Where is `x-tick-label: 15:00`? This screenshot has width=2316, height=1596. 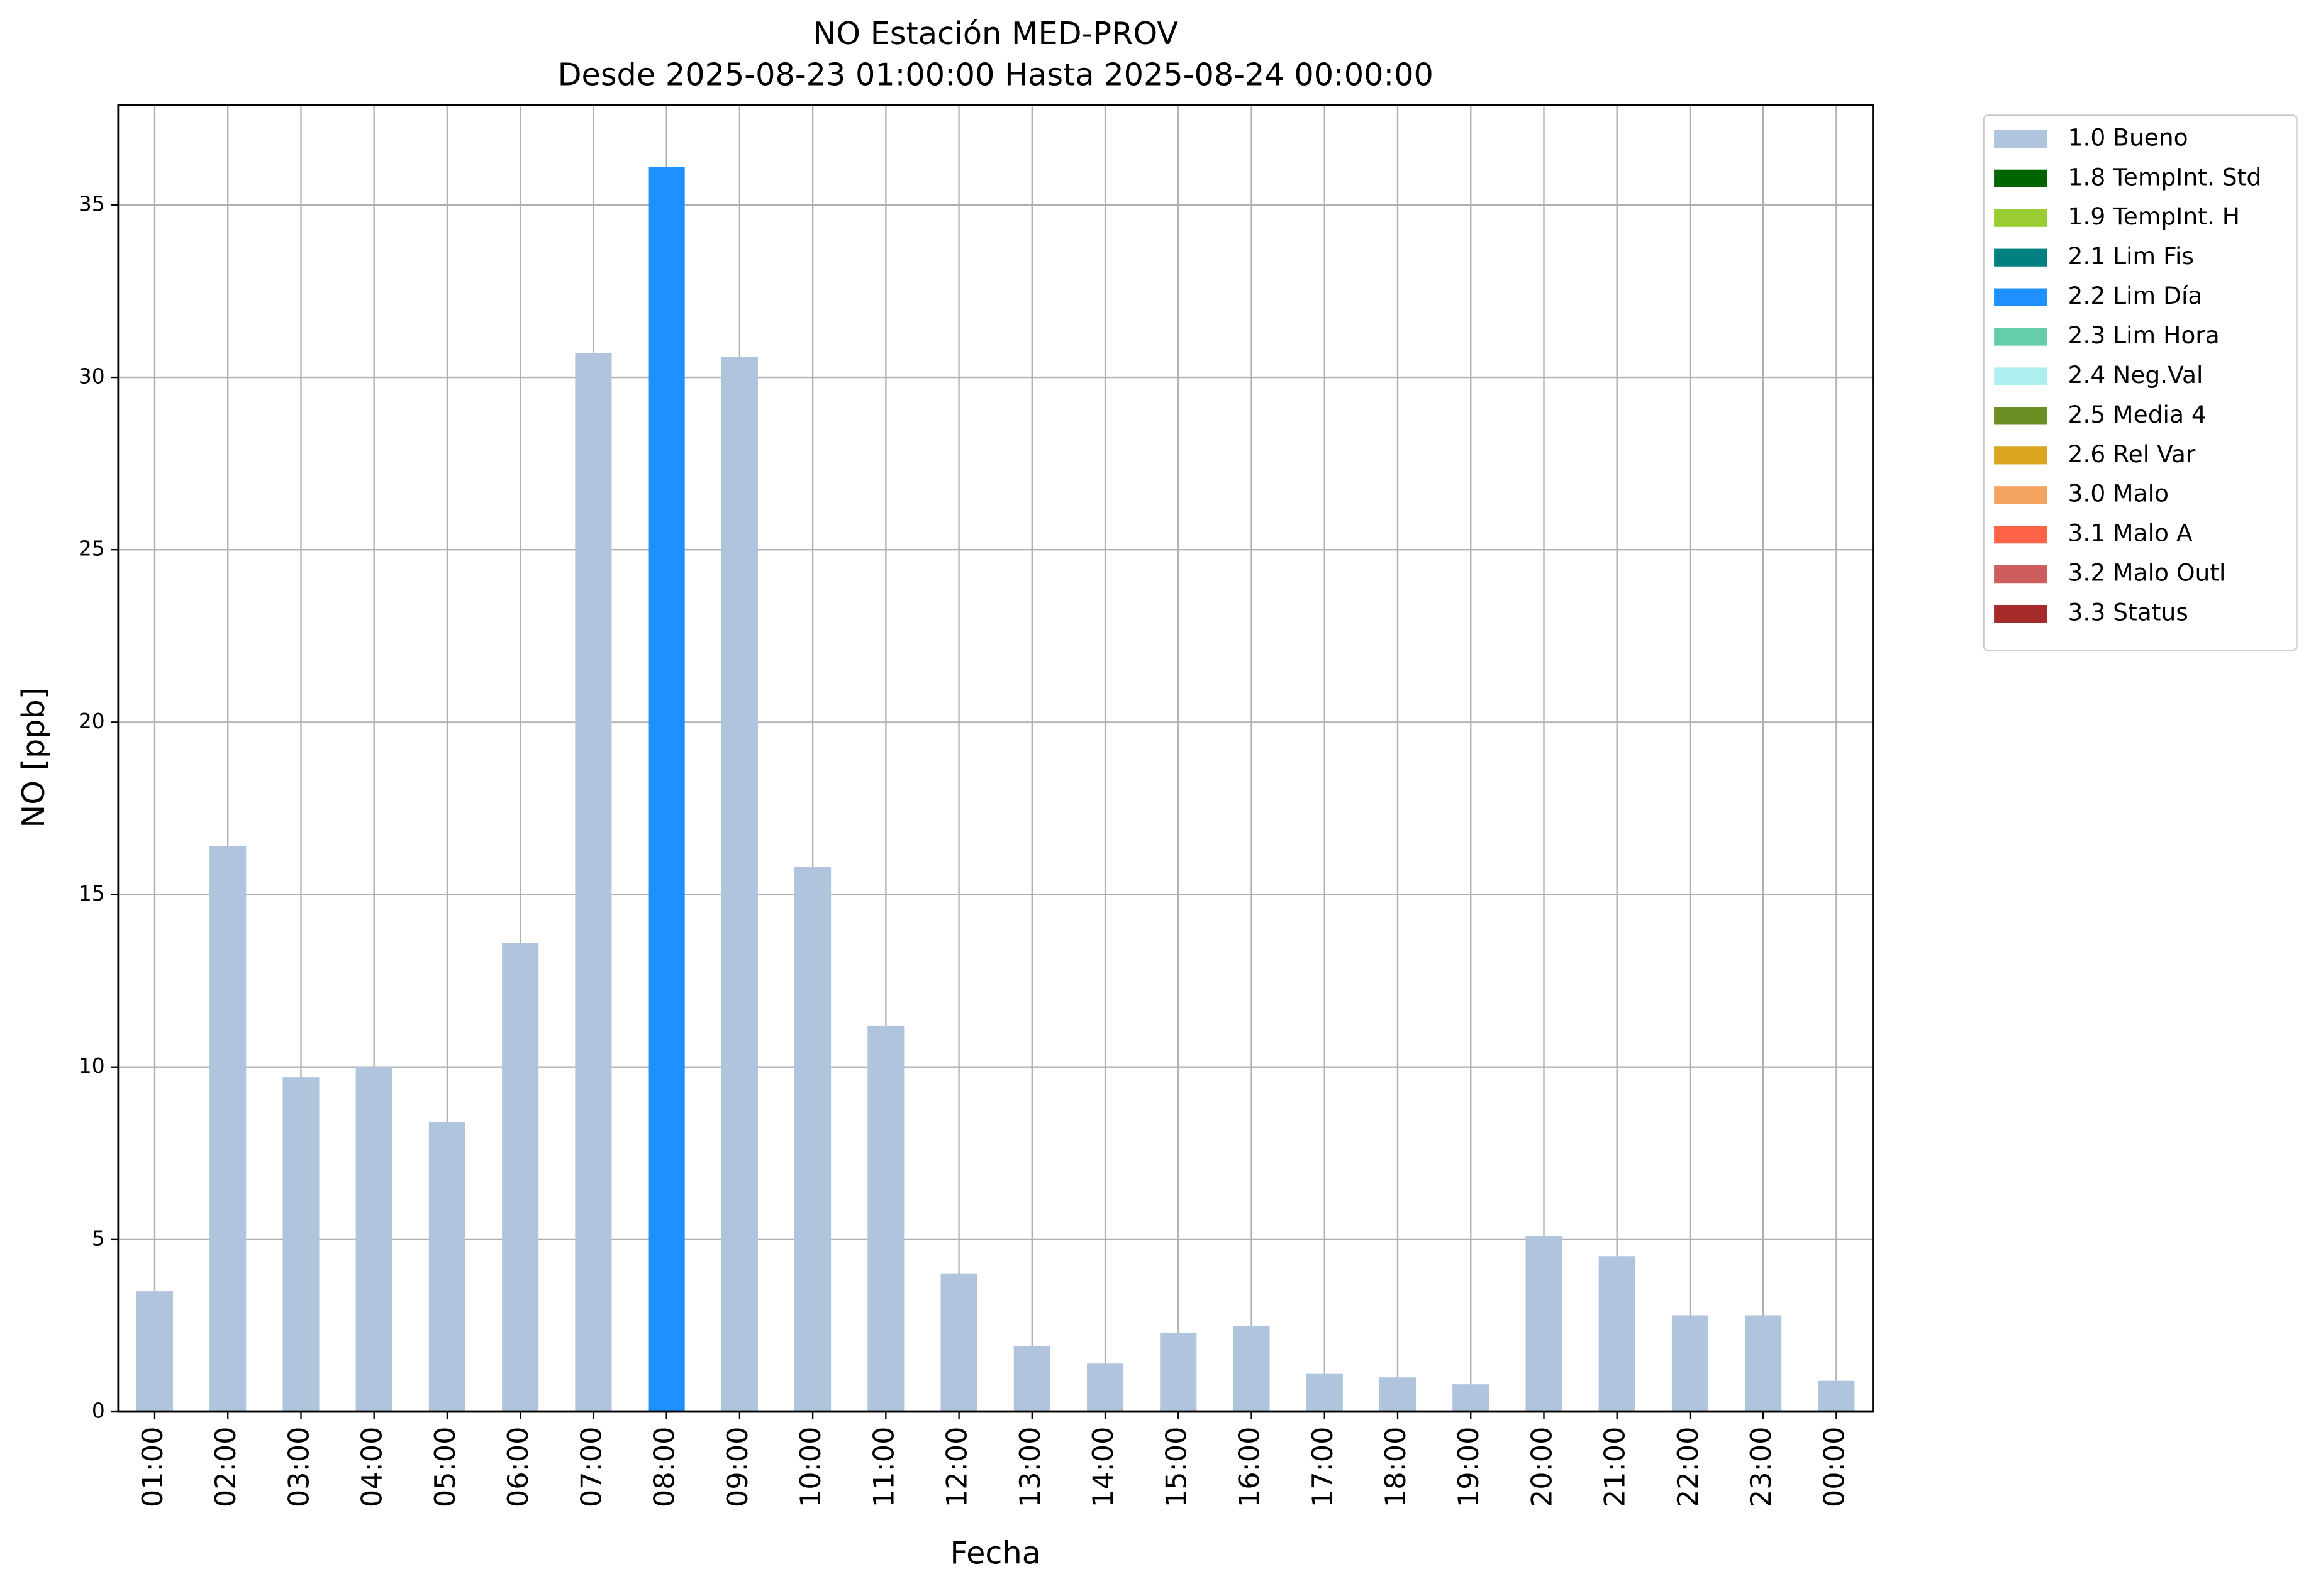
x-tick-label: 15:00 is located at coordinates (1176, 1467).